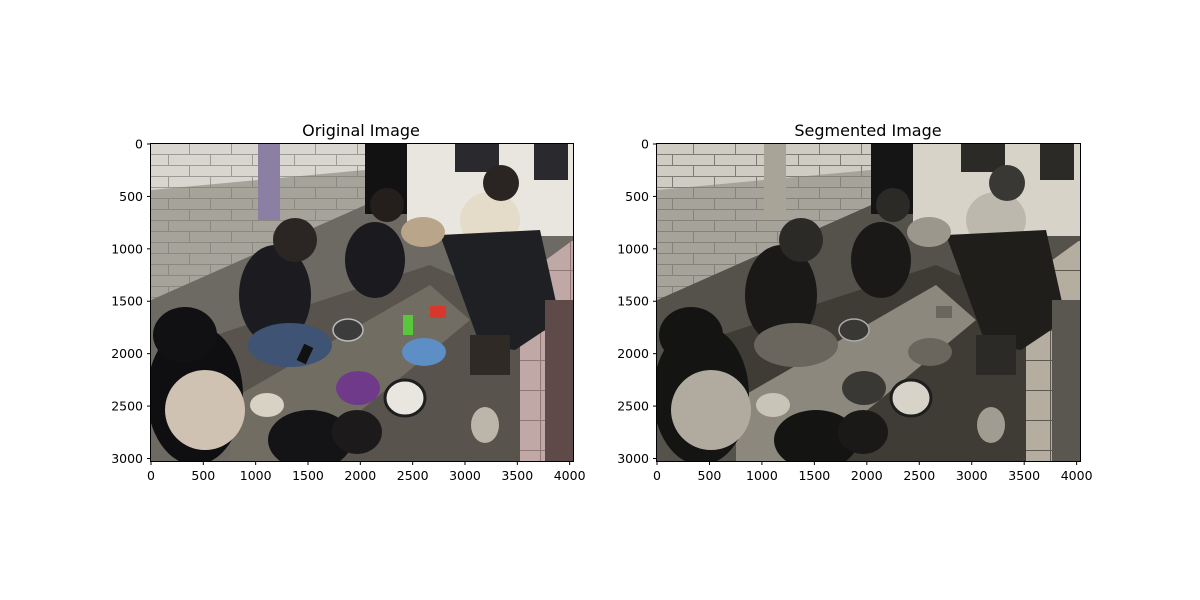 This screenshot has width=1200, height=600. What do you see at coordinates (867, 130) in the screenshot?
I see `chart-title: Segmented Image` at bounding box center [867, 130].